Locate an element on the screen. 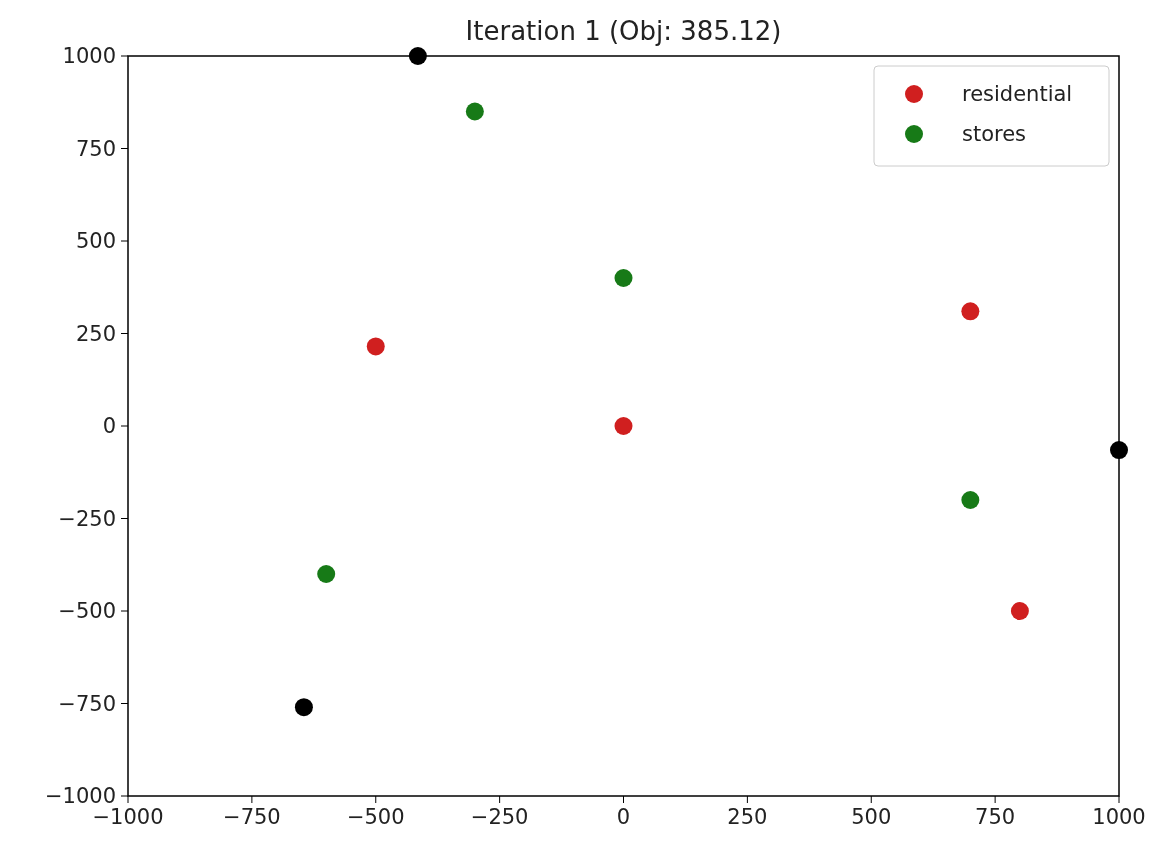 The height and width of the screenshot is (842, 1162). chart-title: Iteration 1 (Obj: 385.12) is located at coordinates (623, 31).